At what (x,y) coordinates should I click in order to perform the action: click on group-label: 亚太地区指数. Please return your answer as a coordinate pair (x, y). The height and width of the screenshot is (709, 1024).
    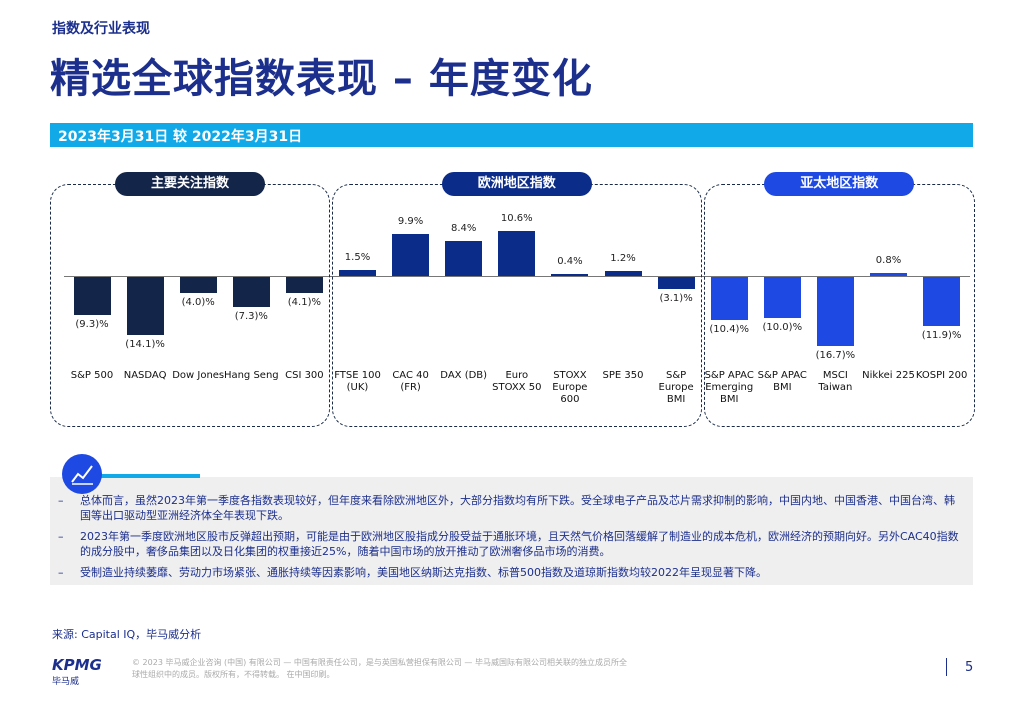
    Looking at the image, I should click on (839, 184).